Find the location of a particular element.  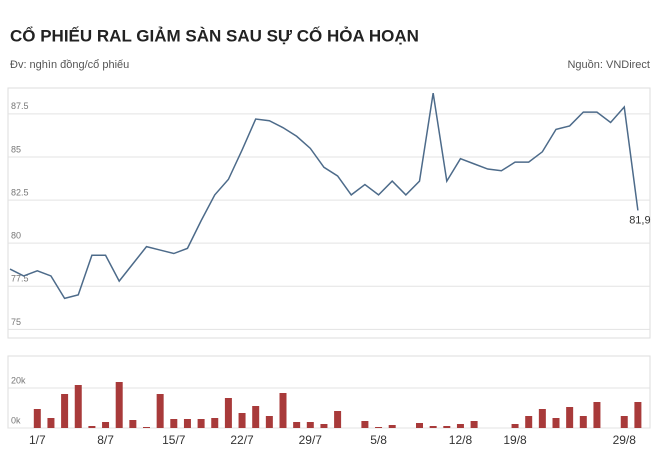

x-tick-label: 29/8 is located at coordinates (625, 440).